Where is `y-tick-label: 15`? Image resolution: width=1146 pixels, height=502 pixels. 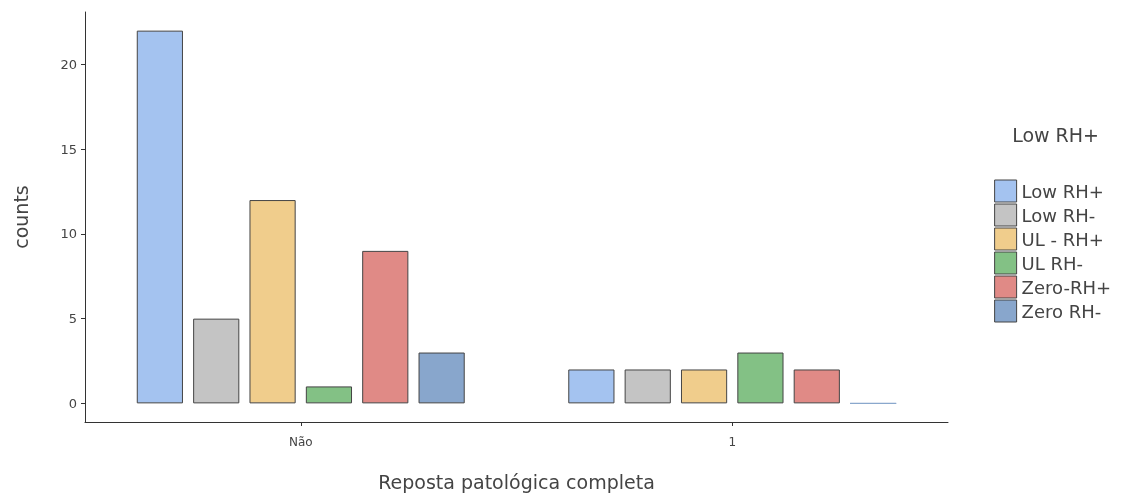 y-tick-label: 15 is located at coordinates (68, 149).